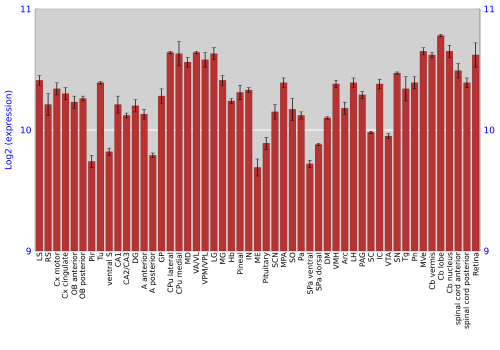 This screenshot has width=500, height=350. I want to click on y-tick-label: 9, so click(28, 251).